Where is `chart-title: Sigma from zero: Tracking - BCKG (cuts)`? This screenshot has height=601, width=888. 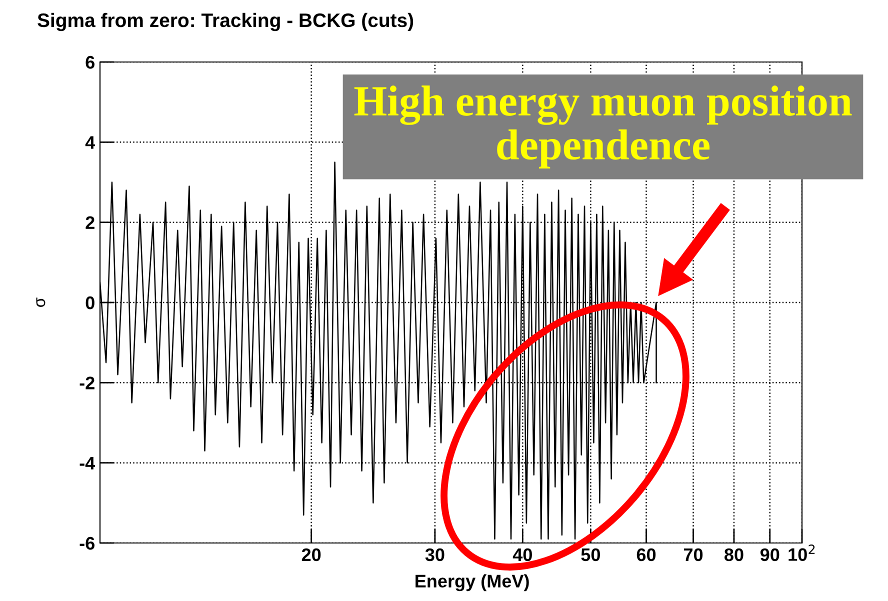 chart-title: Sigma from zero: Tracking - BCKG (cuts) is located at coordinates (226, 22).